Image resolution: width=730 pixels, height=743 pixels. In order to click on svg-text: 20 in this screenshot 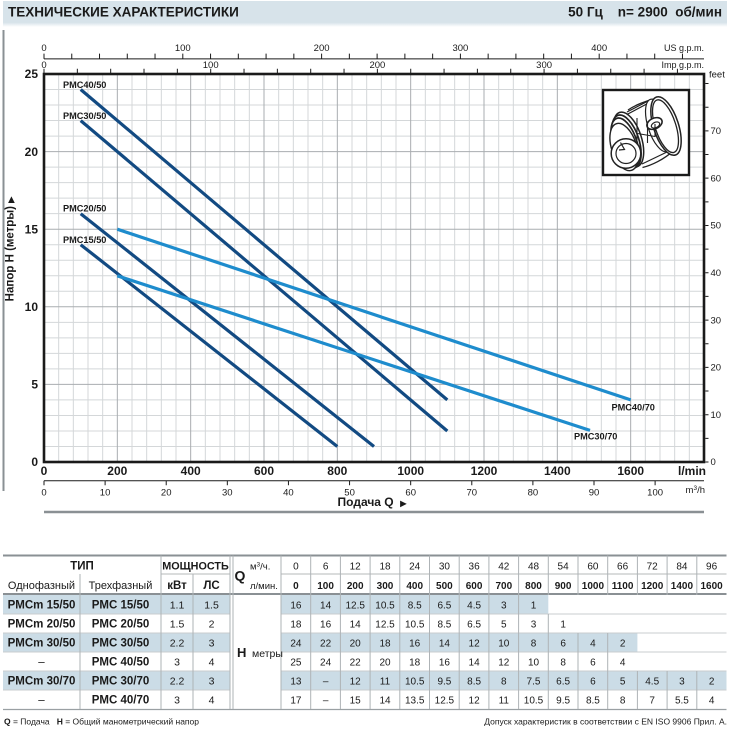, I will do `click(32, 152)`.